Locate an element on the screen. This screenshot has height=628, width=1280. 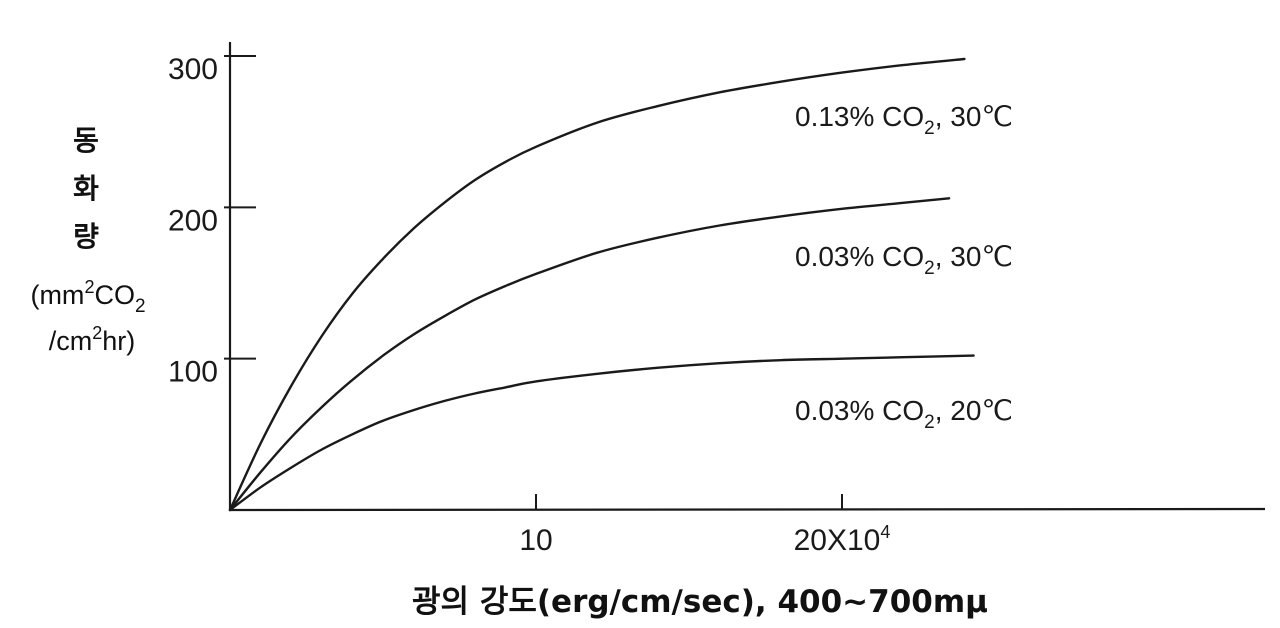
series-label-3: 0.03% CO2, 20℃ is located at coordinates (904, 414).